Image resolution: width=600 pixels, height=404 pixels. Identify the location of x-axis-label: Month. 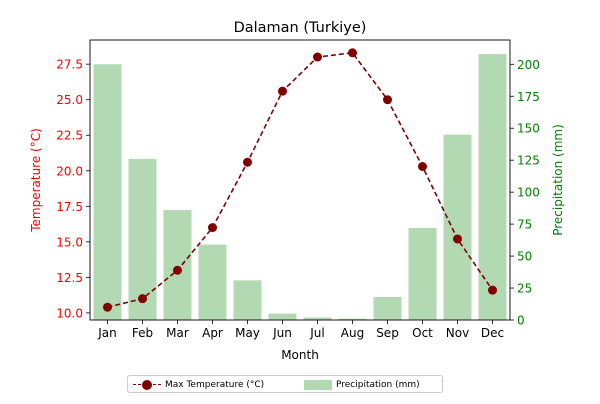
(300, 355).